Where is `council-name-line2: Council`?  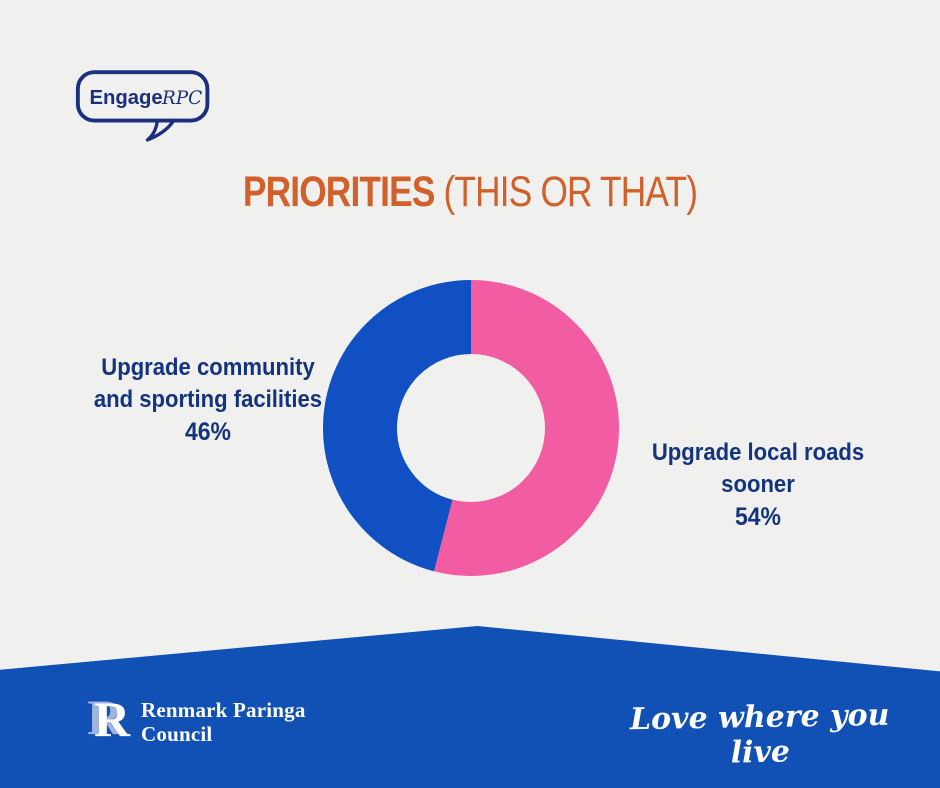 council-name-line2: Council is located at coordinates (177, 734).